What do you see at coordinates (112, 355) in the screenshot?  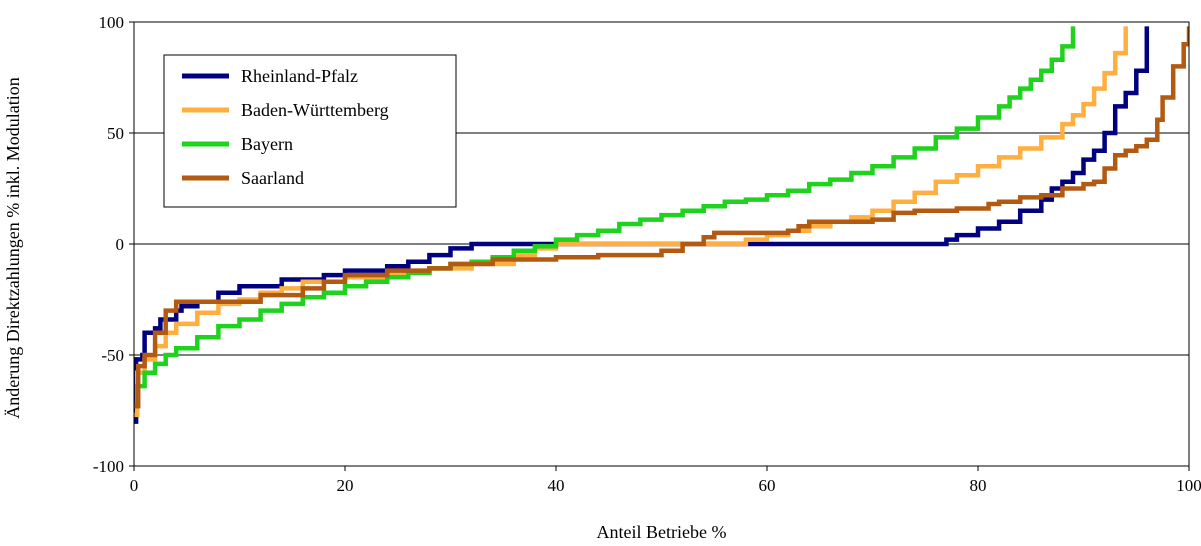 I see `y-tick-label: -50` at bounding box center [112, 355].